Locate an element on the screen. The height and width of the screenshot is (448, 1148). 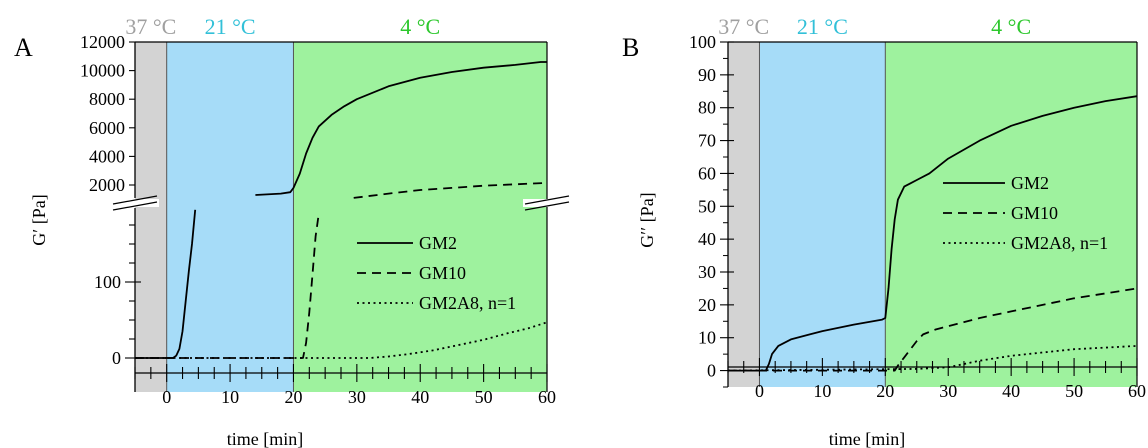
series-line-gm2 is located at coordinates (401, 128).